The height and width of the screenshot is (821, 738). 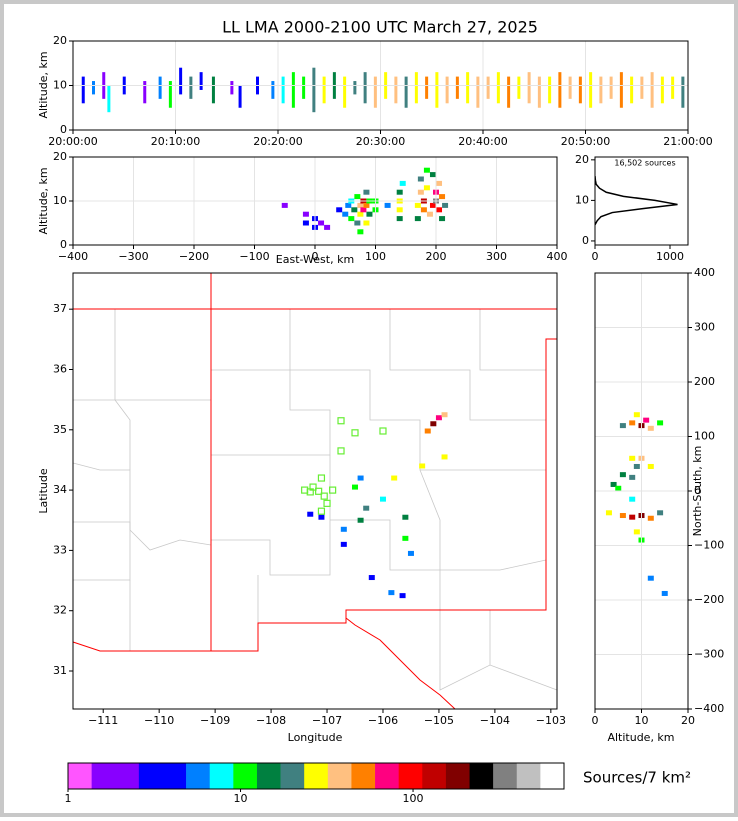 What do you see at coordinates (585, 141) in the screenshot?
I see `x-tick-label: 20:50:00` at bounding box center [585, 141].